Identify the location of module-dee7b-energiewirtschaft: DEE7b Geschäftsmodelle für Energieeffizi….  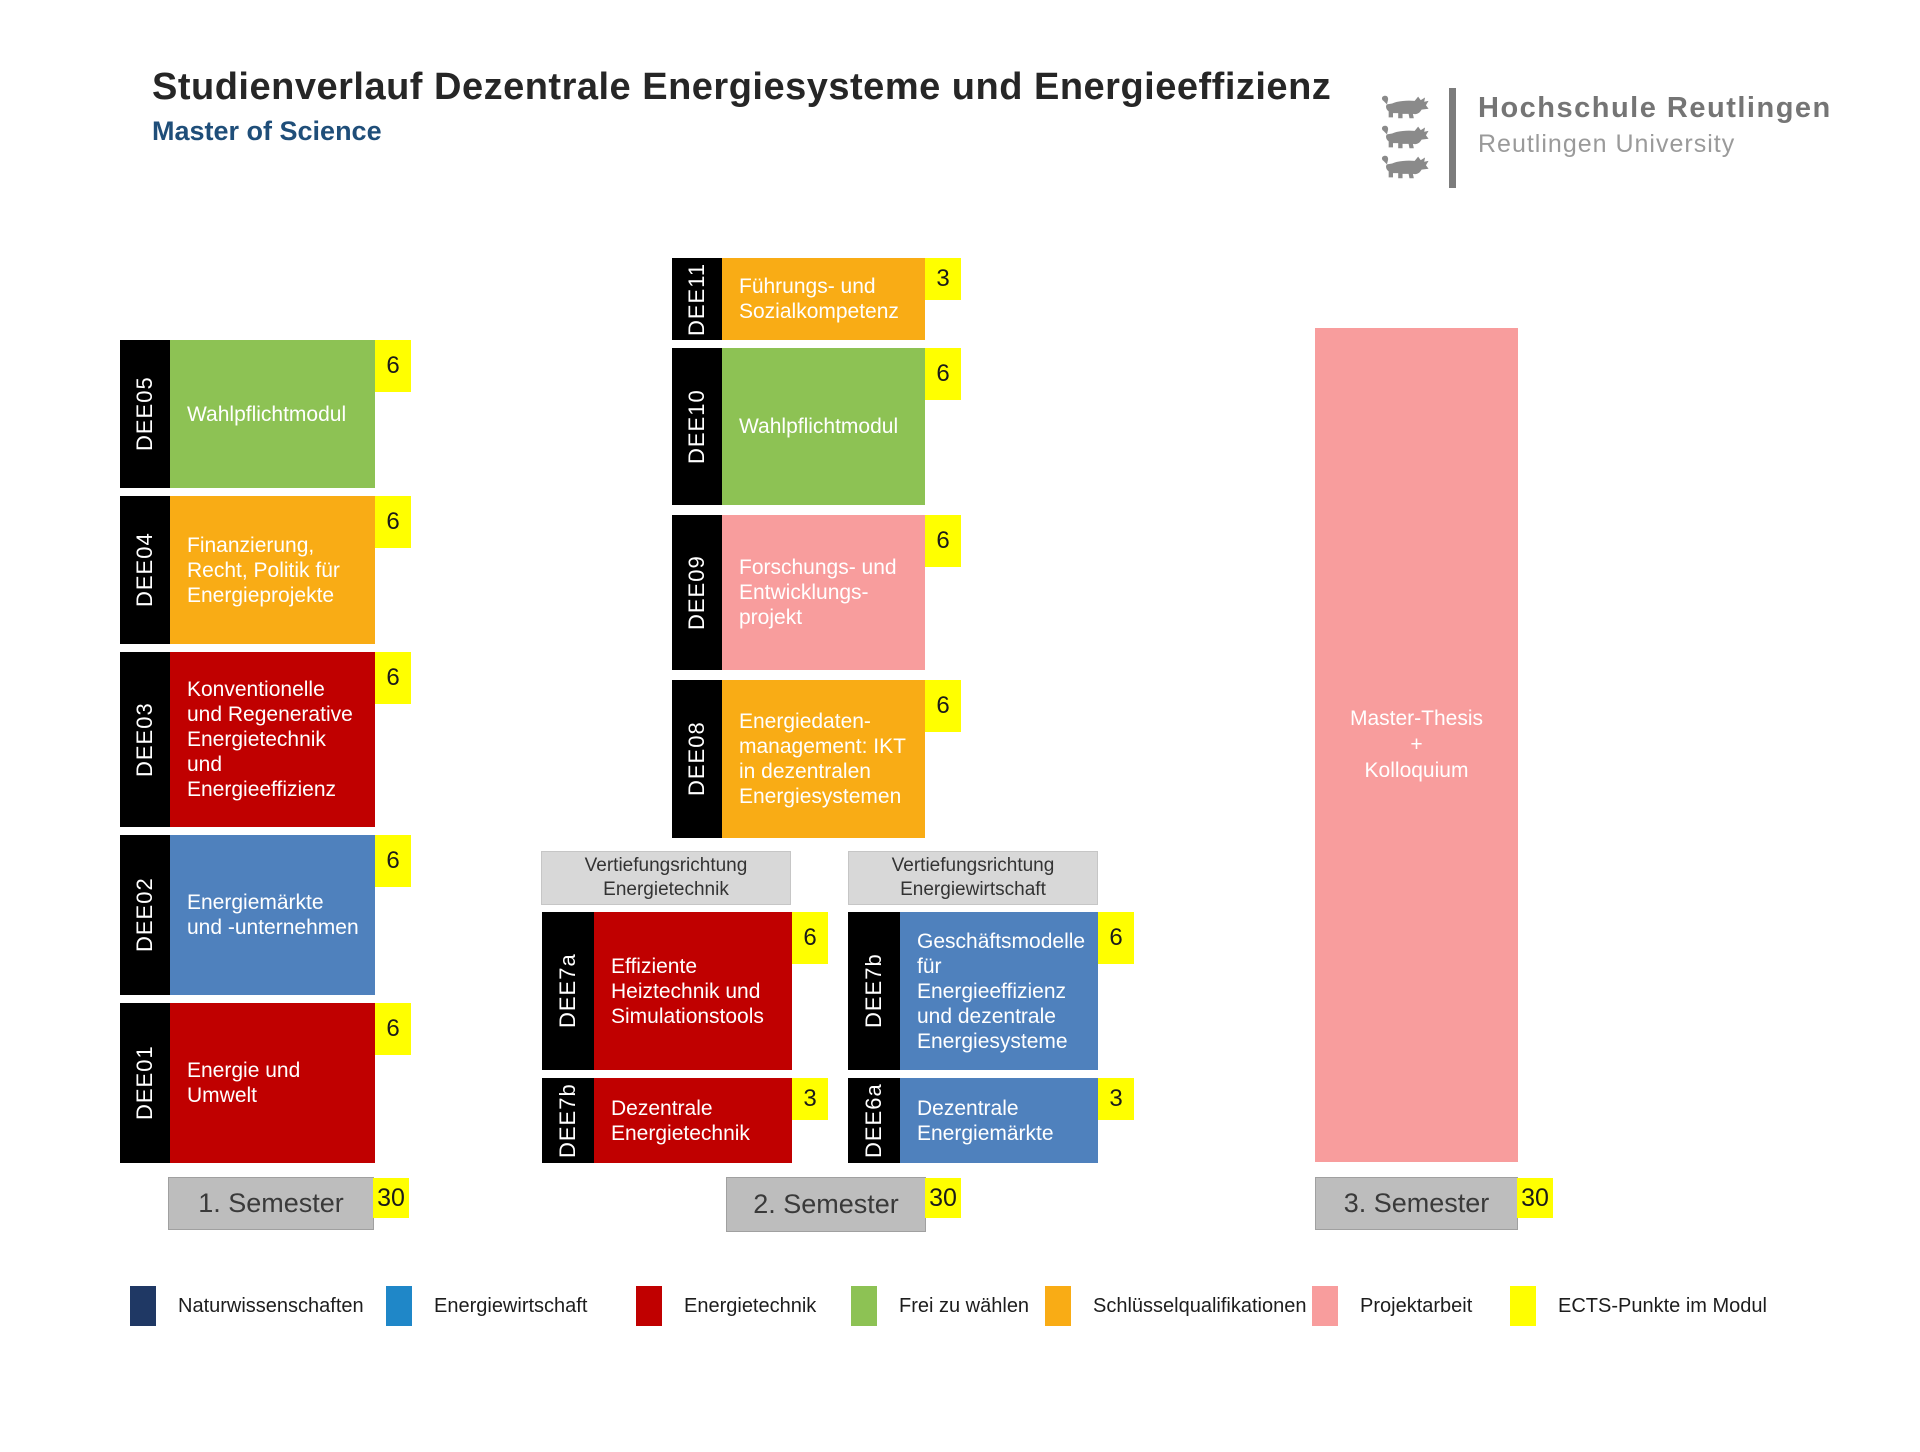
(991, 991).